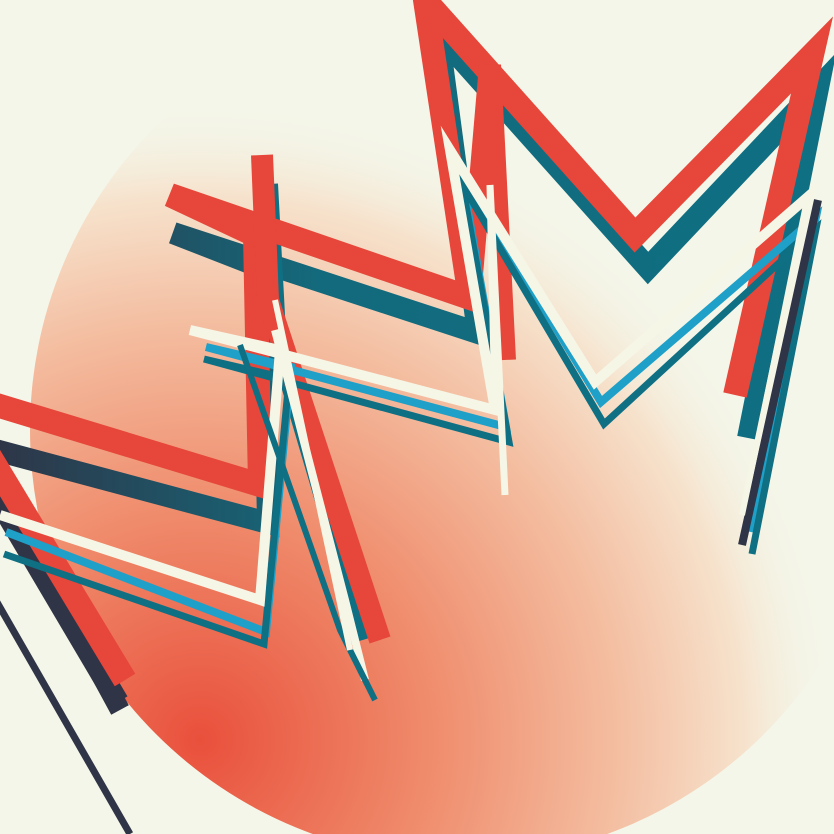 This screenshot has width=834, height=834. I want to click on crossing-strokes, so click(307, 500).